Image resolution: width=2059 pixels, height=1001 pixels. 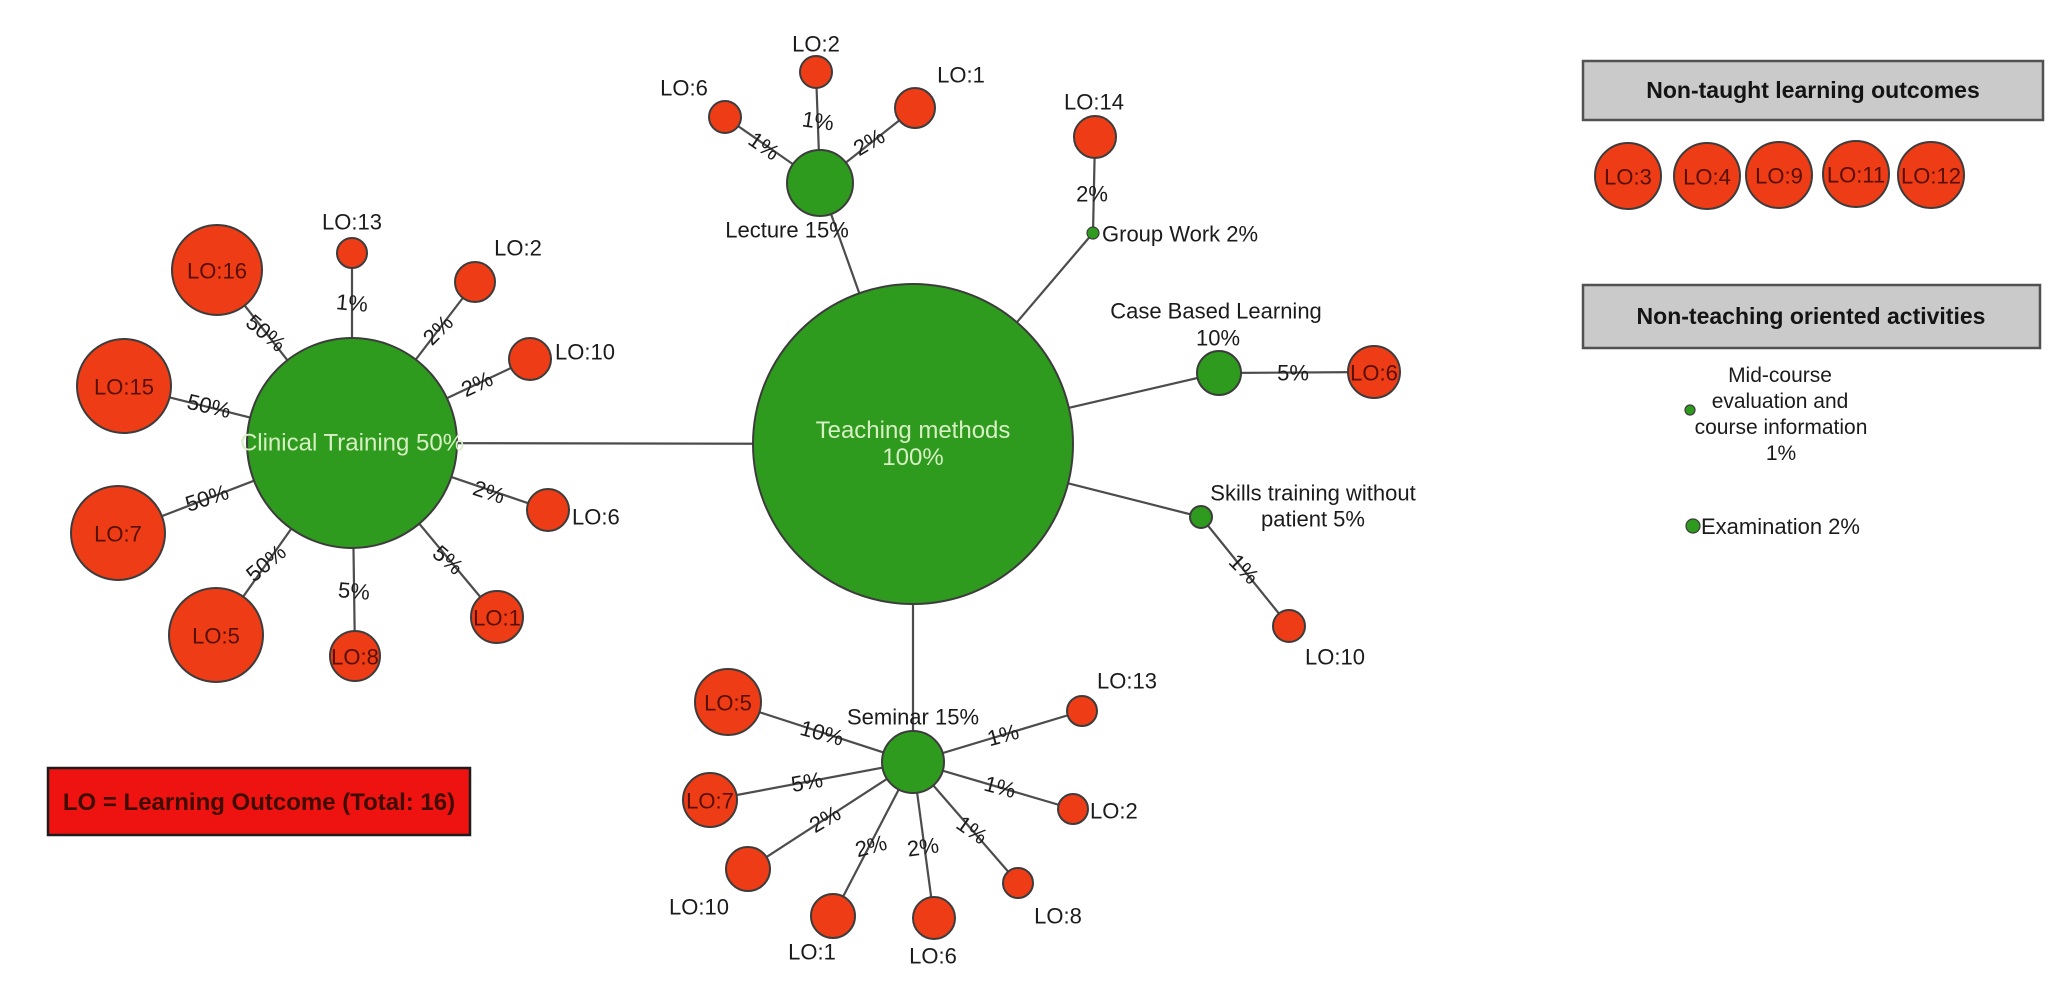 What do you see at coordinates (972, 830) in the screenshot?
I see `pct-seminar-lo8: 1%` at bounding box center [972, 830].